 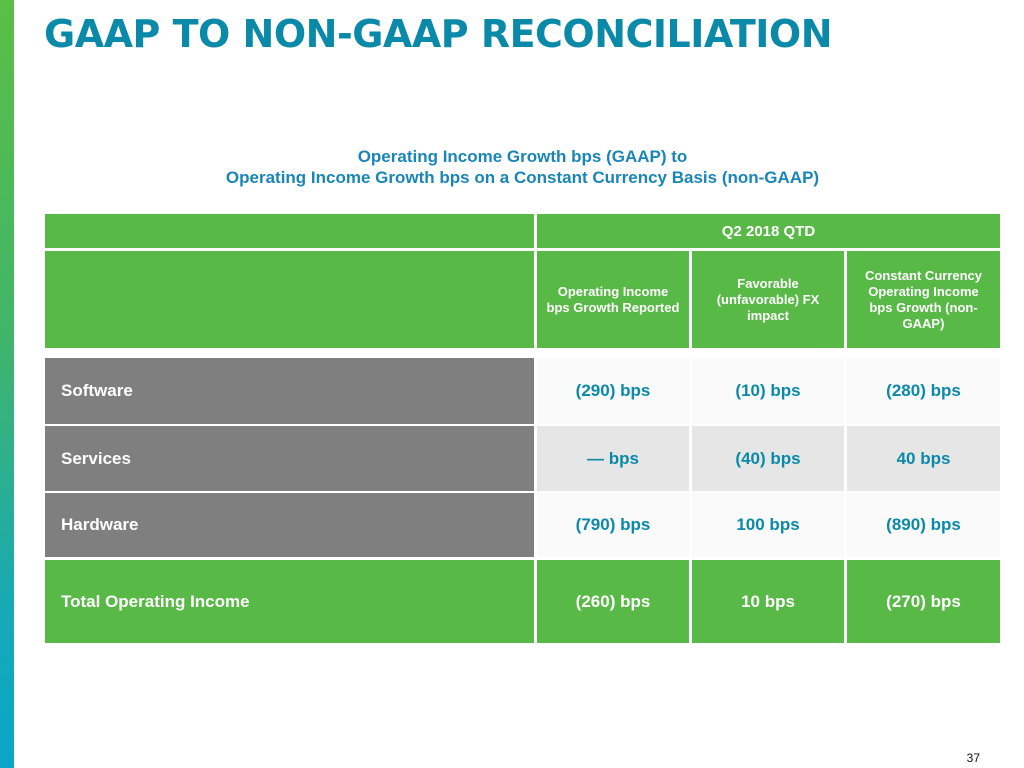 I want to click on row-label-software: Software, so click(x=289, y=391).